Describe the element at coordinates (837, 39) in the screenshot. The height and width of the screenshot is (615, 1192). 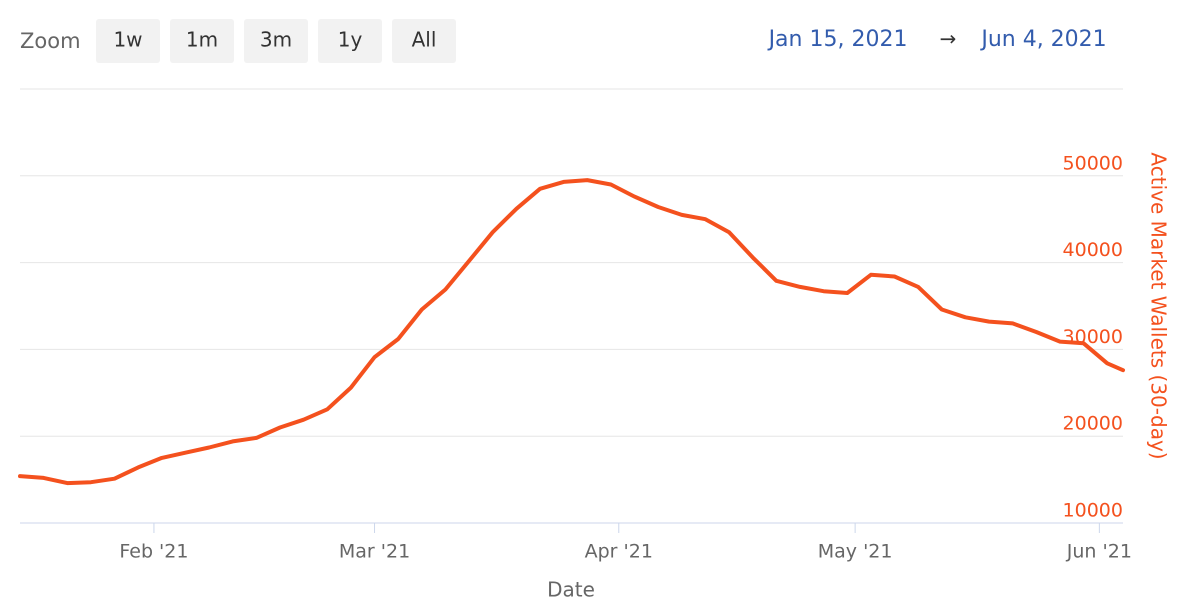
I see `range-from: Jan 15, 2021` at that location.